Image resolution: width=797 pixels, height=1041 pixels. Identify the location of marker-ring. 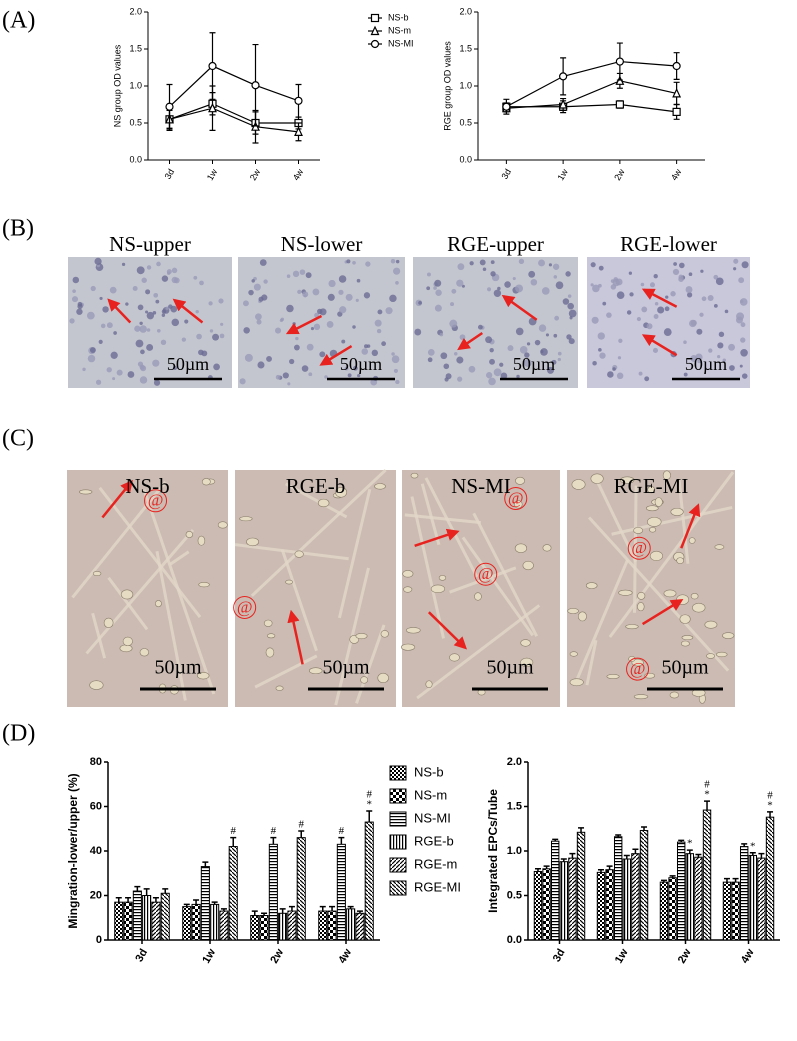
(639, 548).